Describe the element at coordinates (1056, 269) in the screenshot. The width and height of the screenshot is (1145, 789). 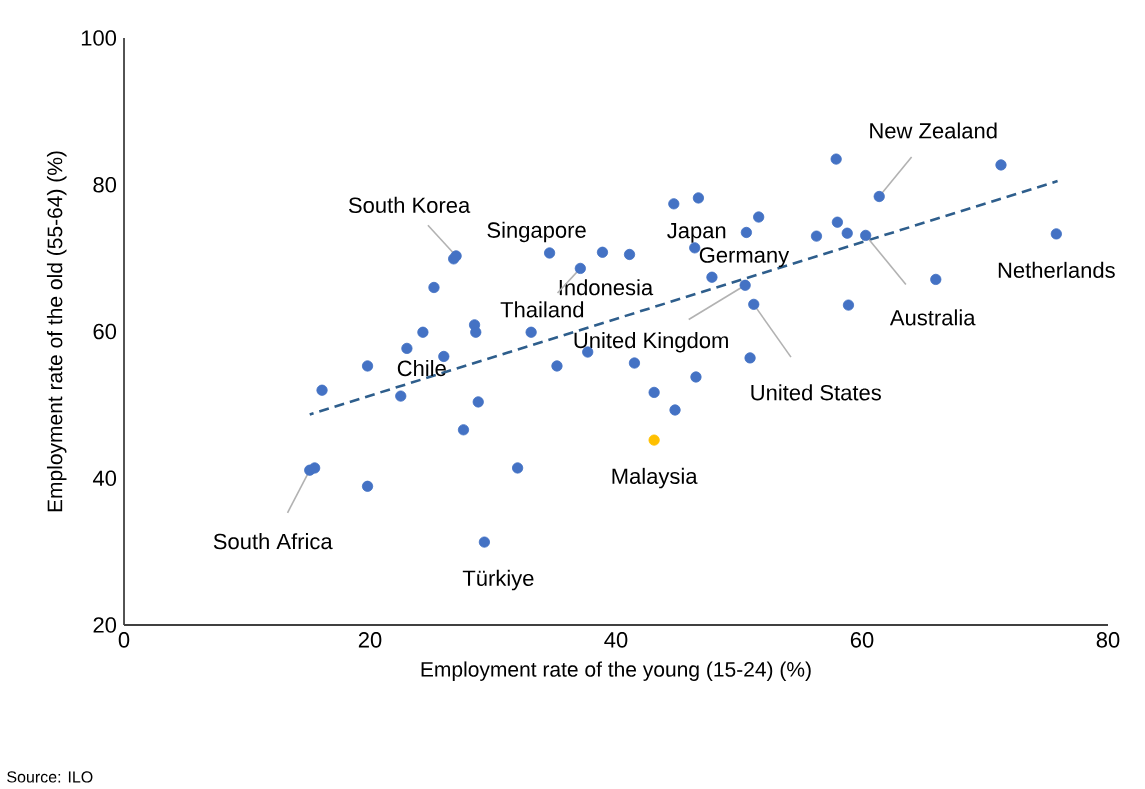
I see `annotation: Netherlands` at that location.